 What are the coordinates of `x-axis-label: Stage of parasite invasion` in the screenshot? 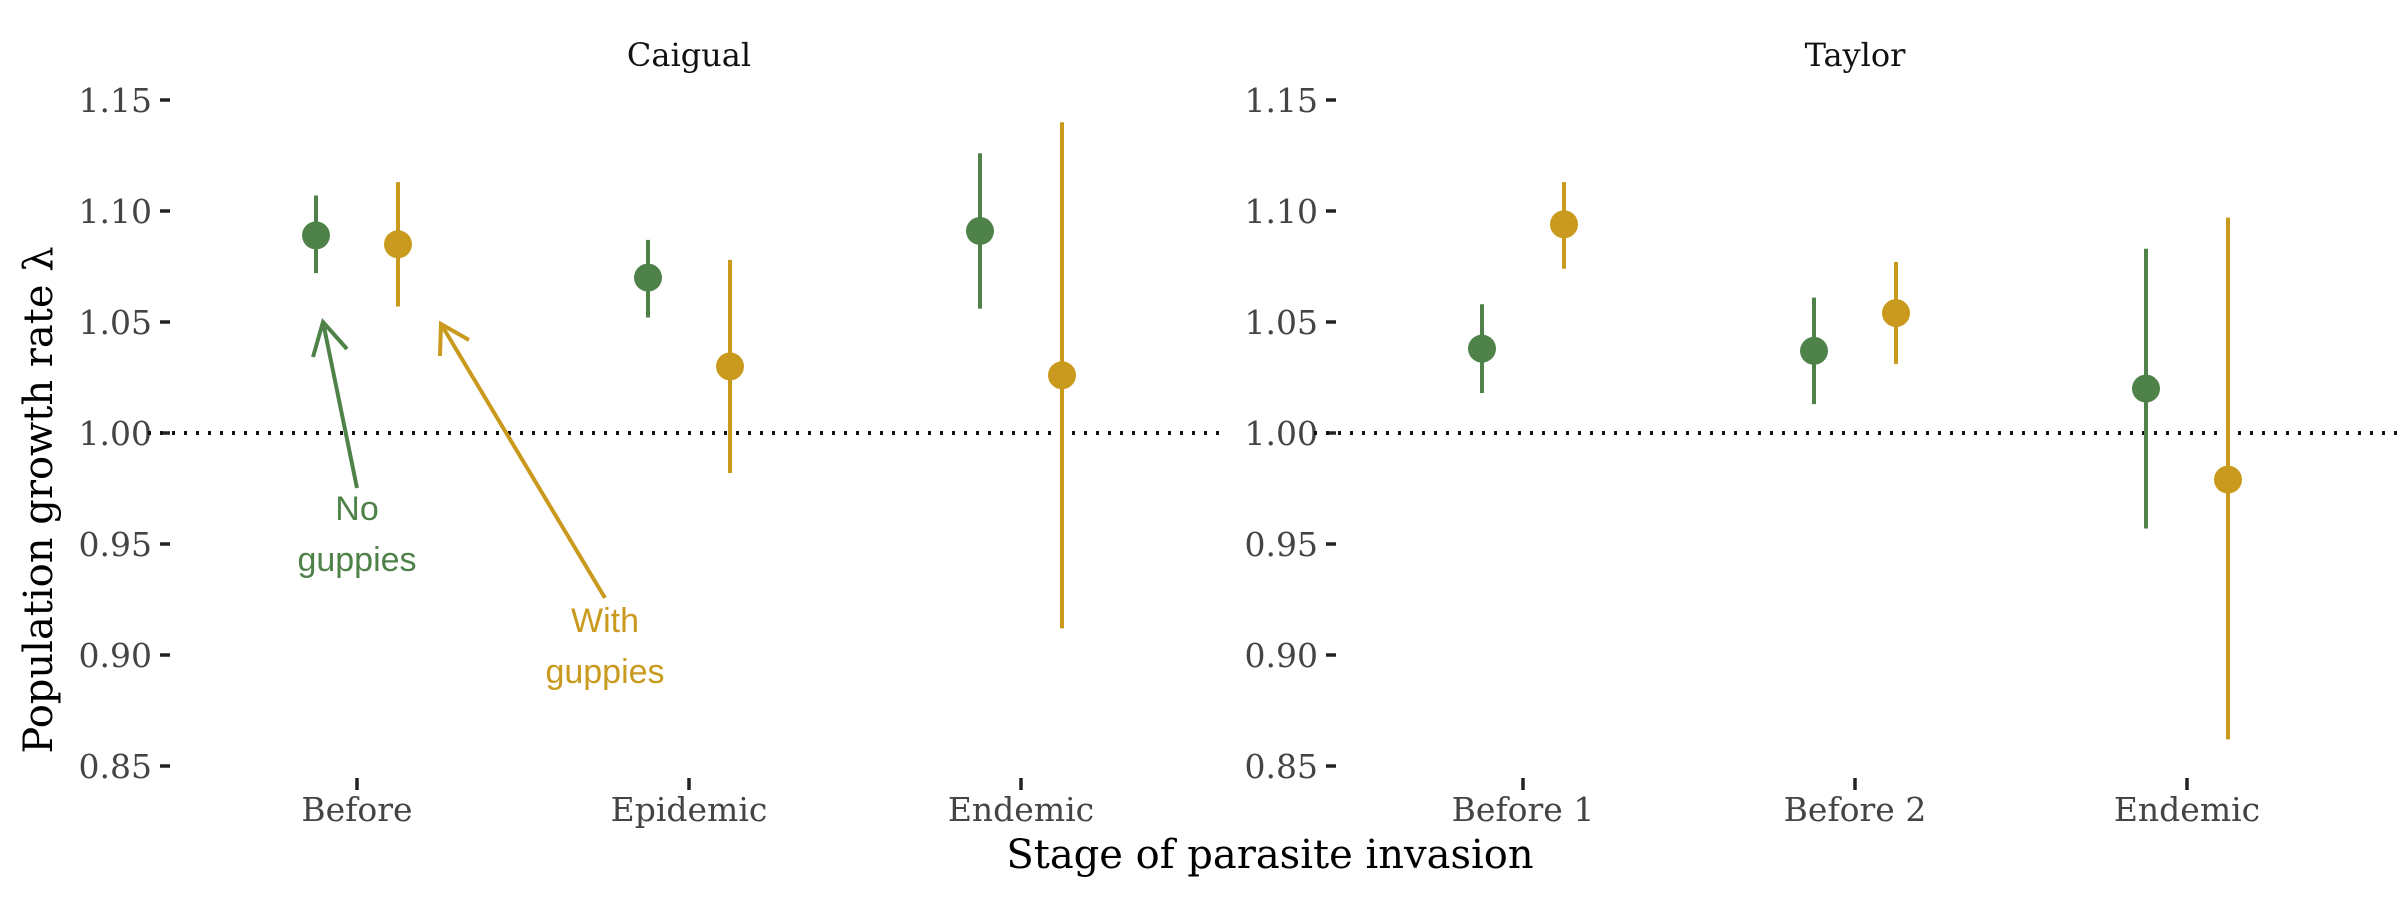 It's located at (1269, 855).